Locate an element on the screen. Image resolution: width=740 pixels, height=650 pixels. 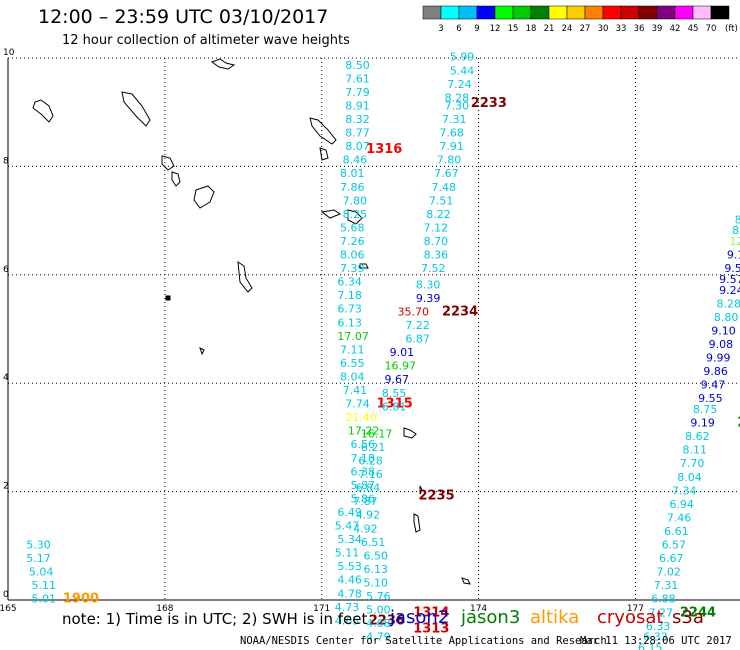
wave-height-label: 9.19 is located at coordinates (702, 423).